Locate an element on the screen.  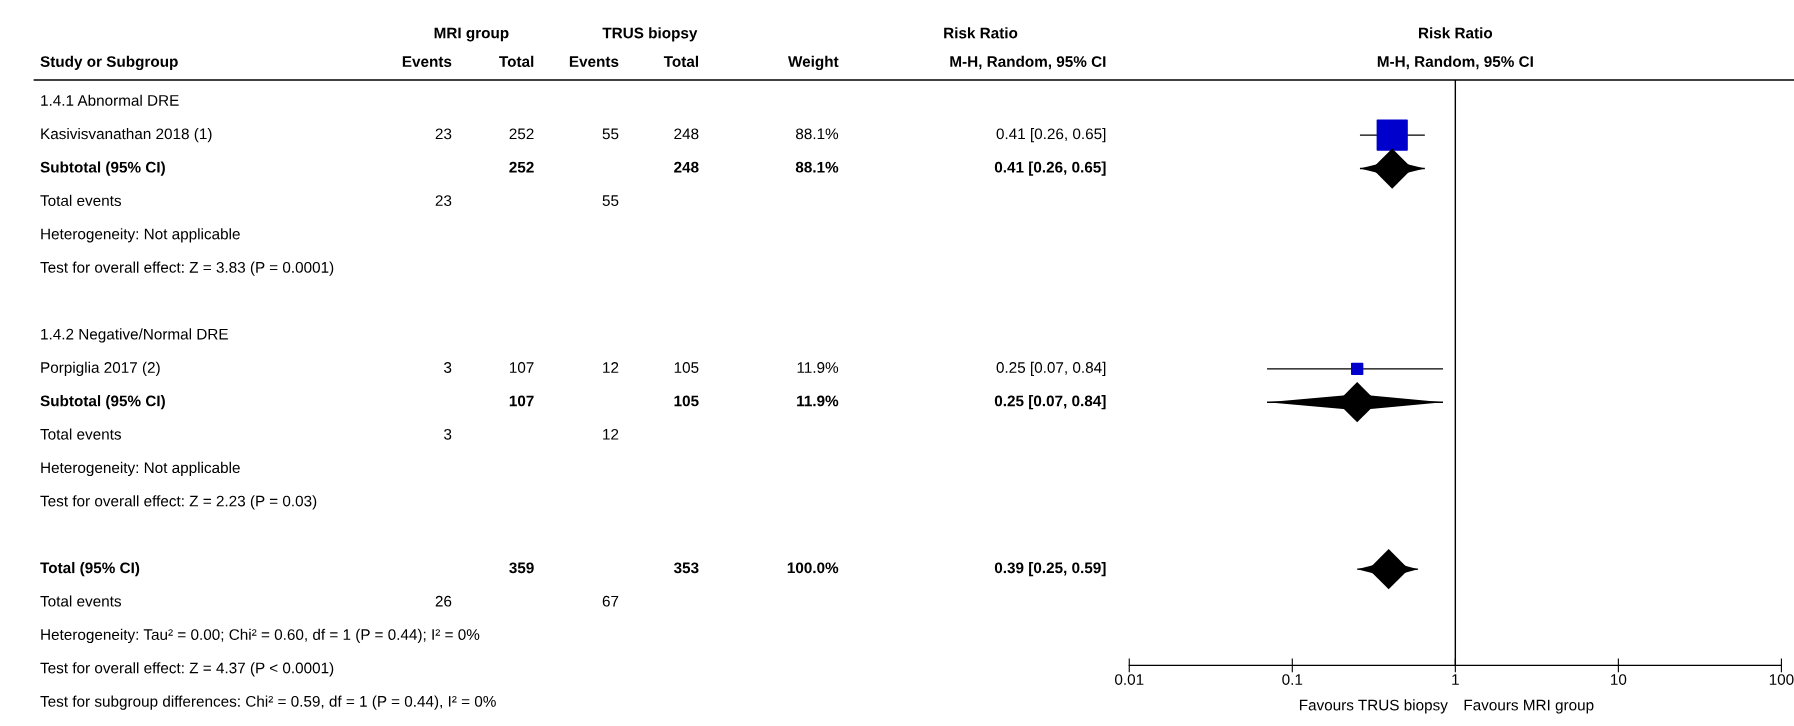
text: 67 is located at coordinates (610, 601).